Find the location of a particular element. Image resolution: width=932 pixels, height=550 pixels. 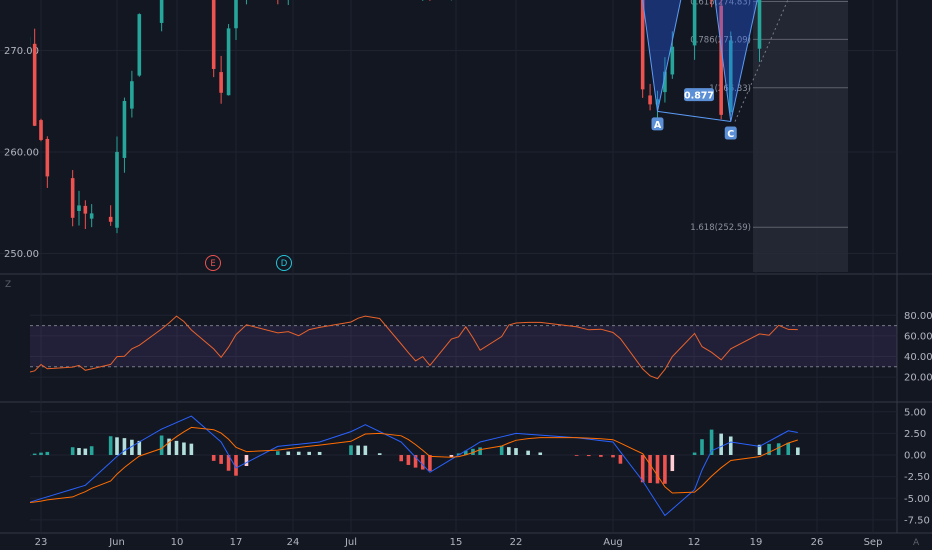

auto-scale-toggle-icon: A is located at coordinates (916, 543).